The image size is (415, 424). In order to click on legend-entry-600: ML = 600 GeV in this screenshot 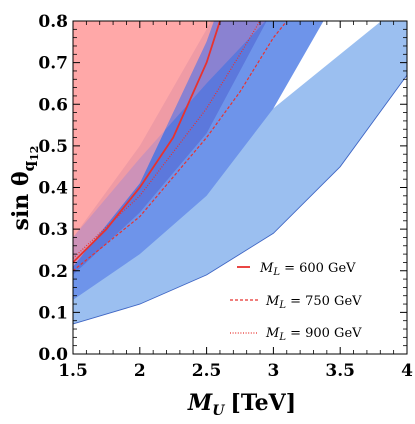, I will do `click(296, 269)`.